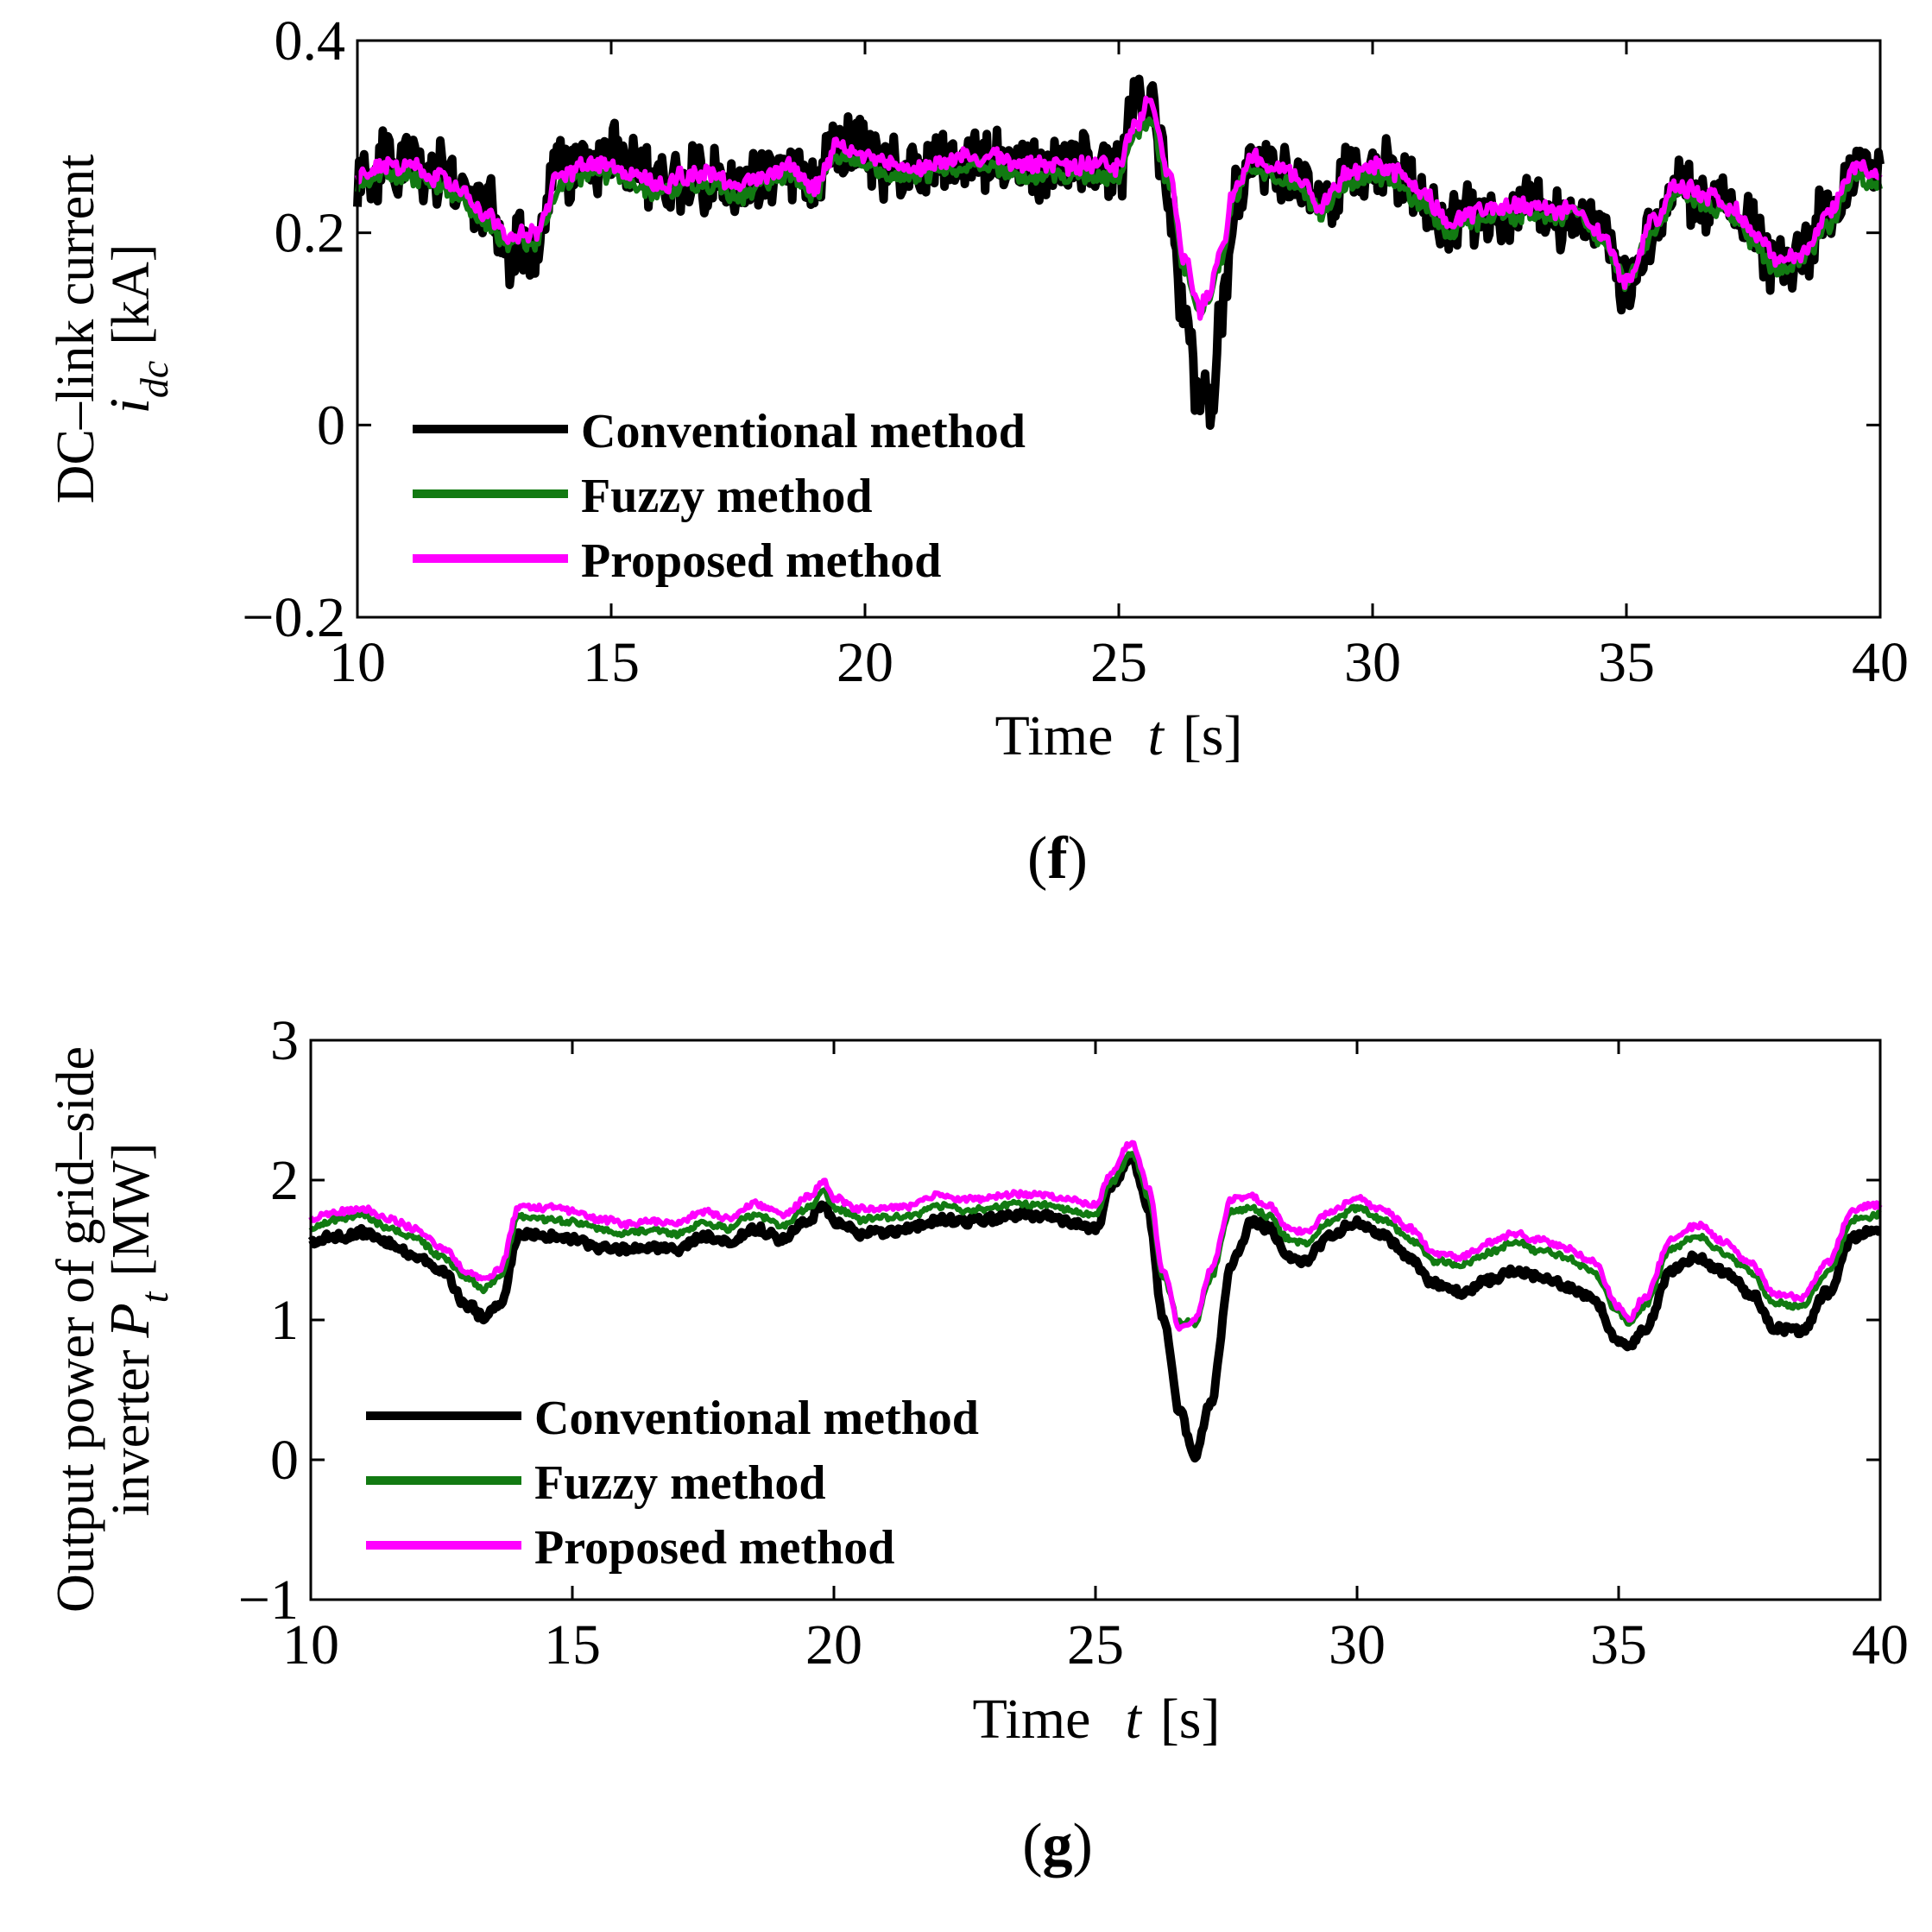  What do you see at coordinates (727, 496) in the screenshot?
I see `legend-label-fuzzy-f: Fuzzy method` at bounding box center [727, 496].